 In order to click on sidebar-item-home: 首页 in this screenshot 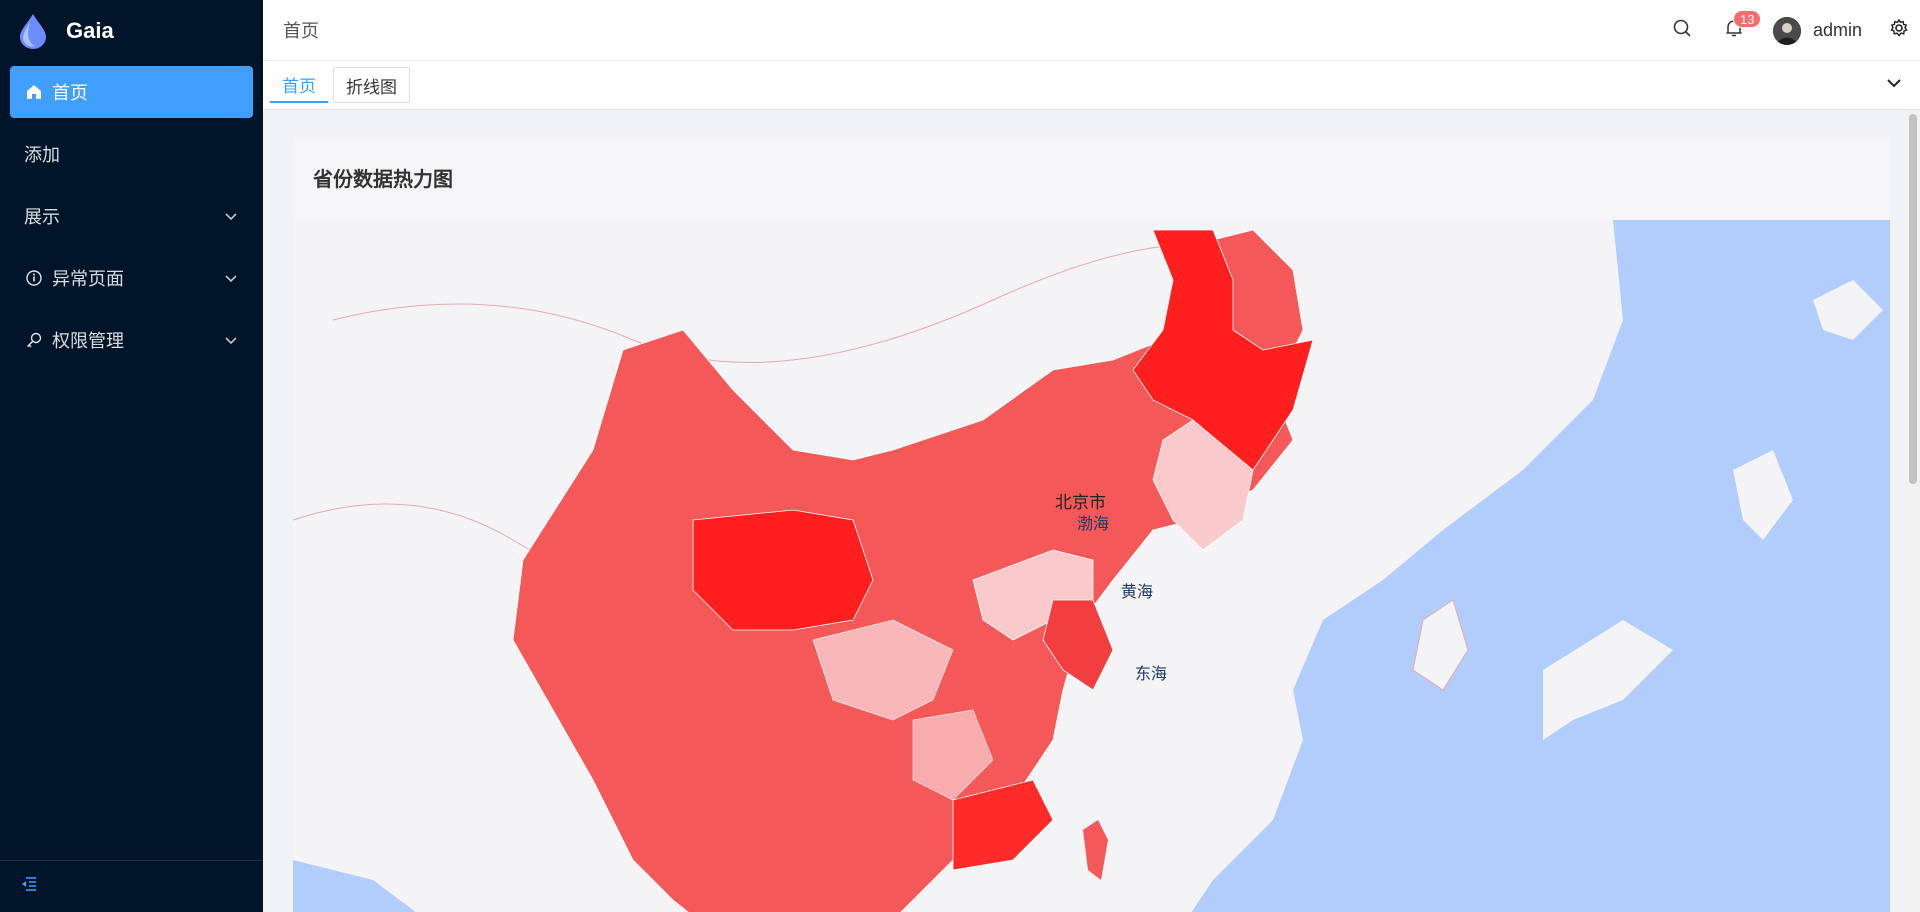, I will do `click(131, 92)`.